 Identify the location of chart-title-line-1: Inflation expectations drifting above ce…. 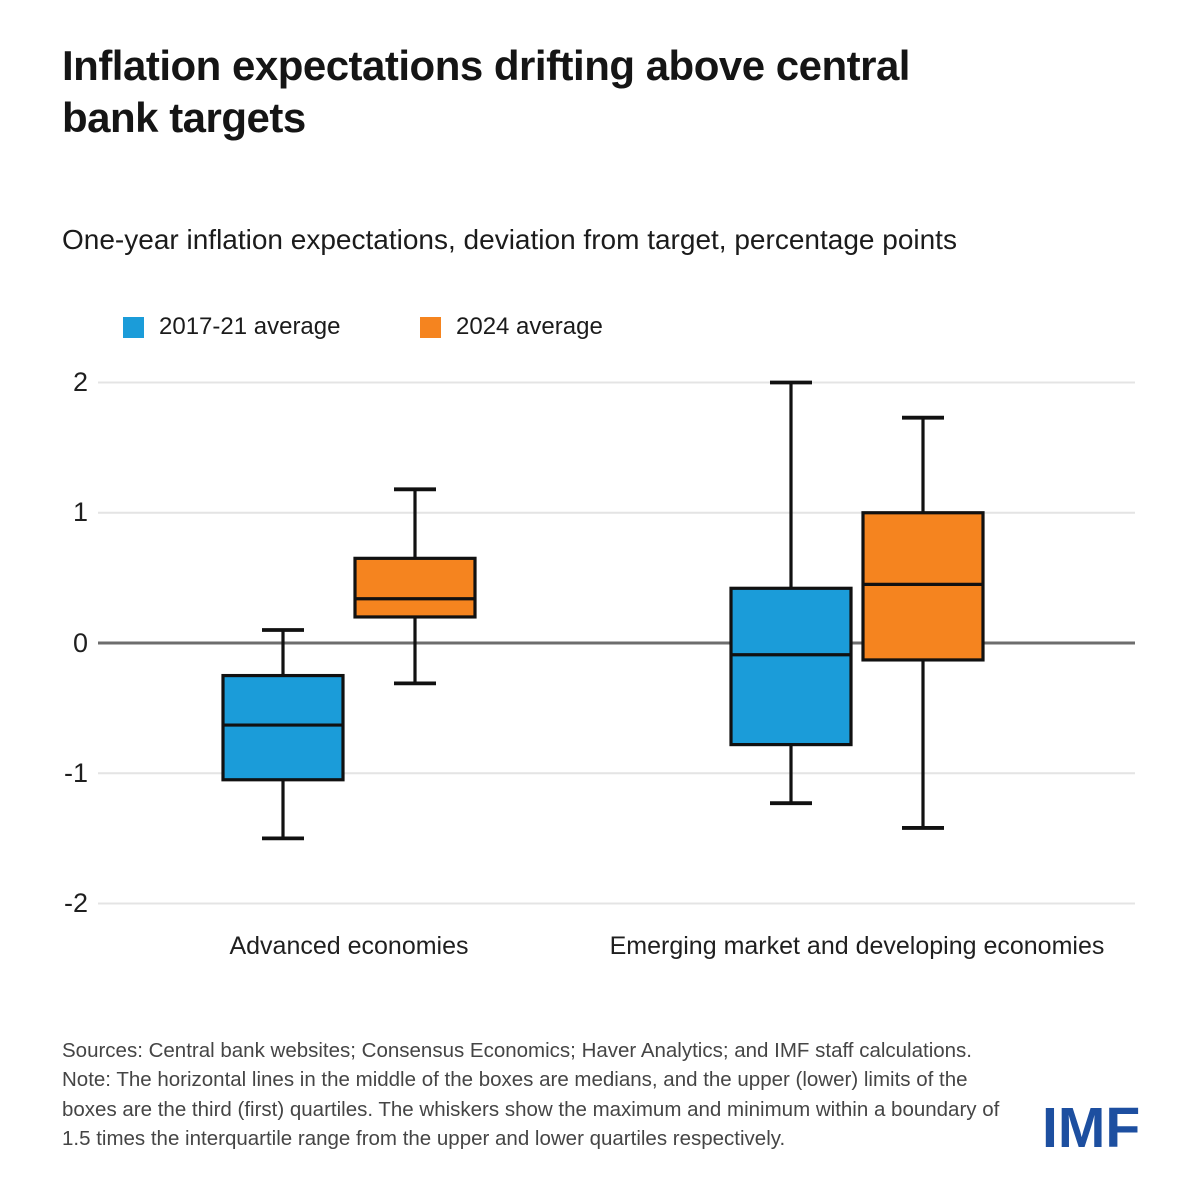
(486, 65).